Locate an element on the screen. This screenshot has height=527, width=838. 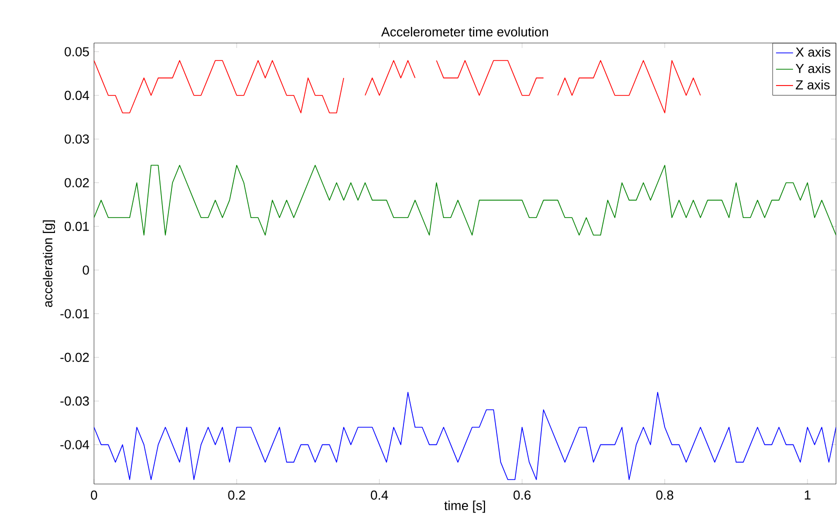
x-tick-label: 0.6 is located at coordinates (522, 495).